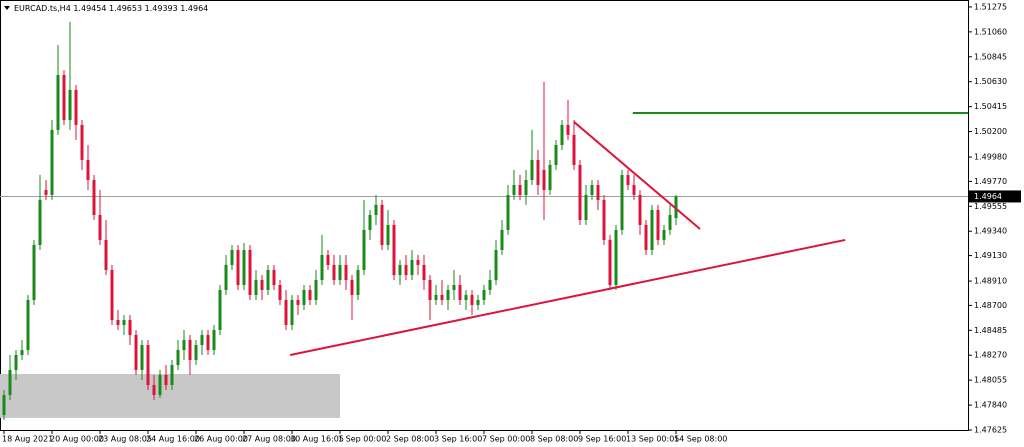 The width and height of the screenshot is (1024, 447). Describe the element at coordinates (173, 439) in the screenshot. I see `x-tick-label: 24 Aug 16:00` at that location.